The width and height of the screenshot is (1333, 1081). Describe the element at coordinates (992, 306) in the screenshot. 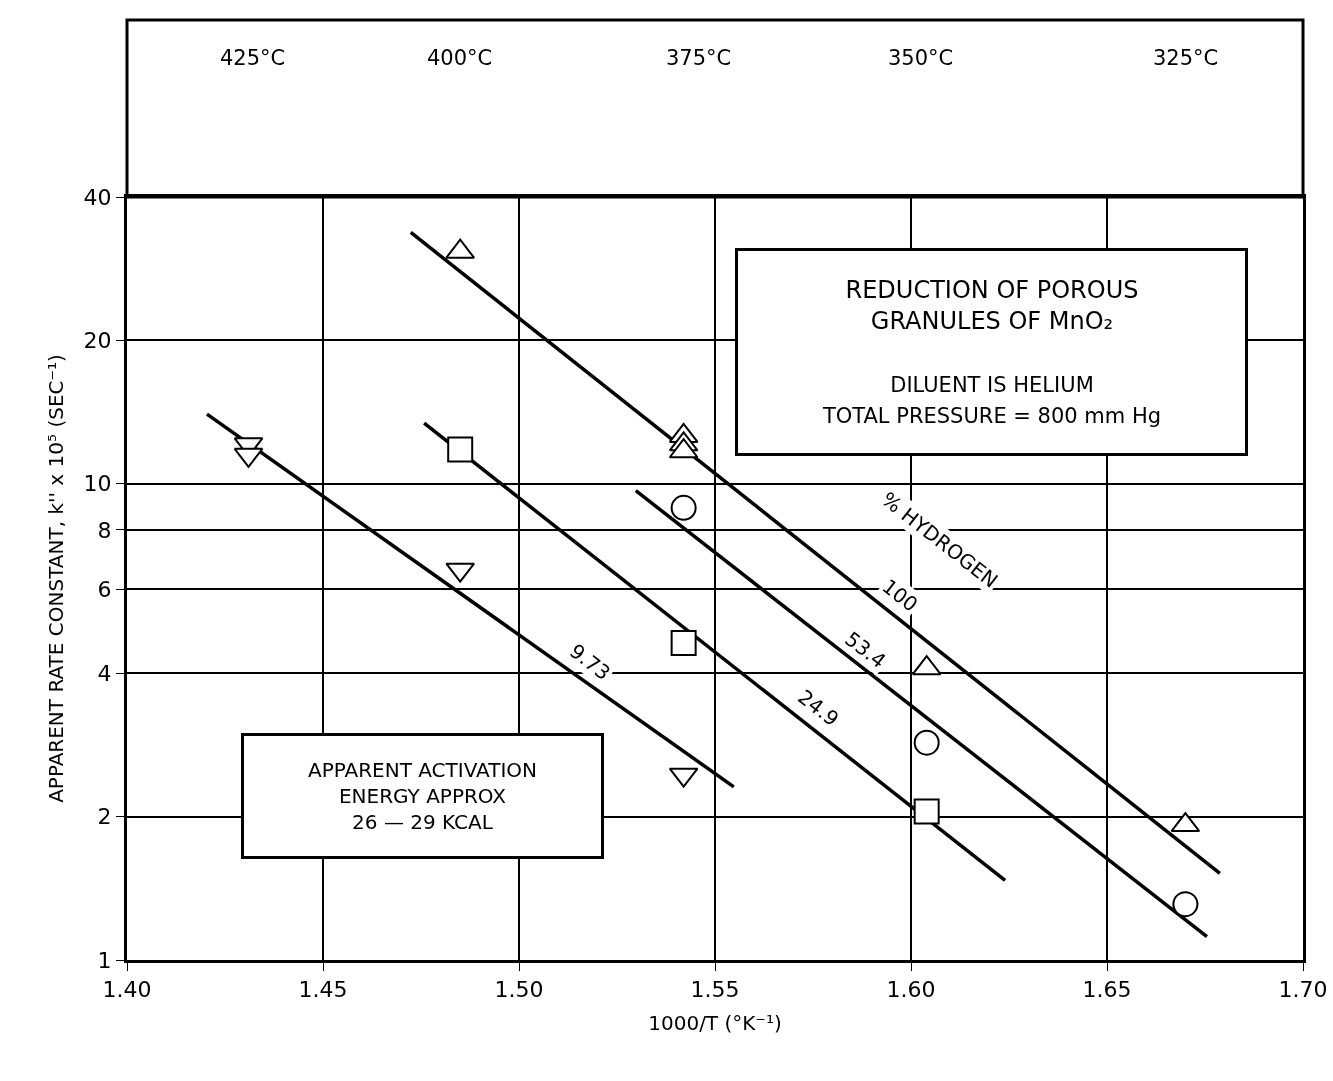

I see `annotation: REDUCTION OF POROUS GRANULES OF MnO₂` at that location.